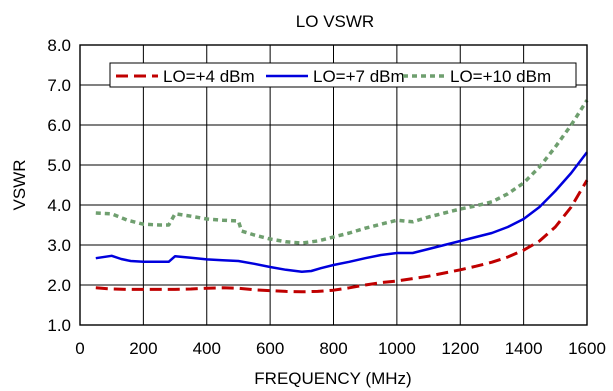 This screenshot has height=391, width=613. I want to click on y-tick-label: 4.0, so click(59, 205).